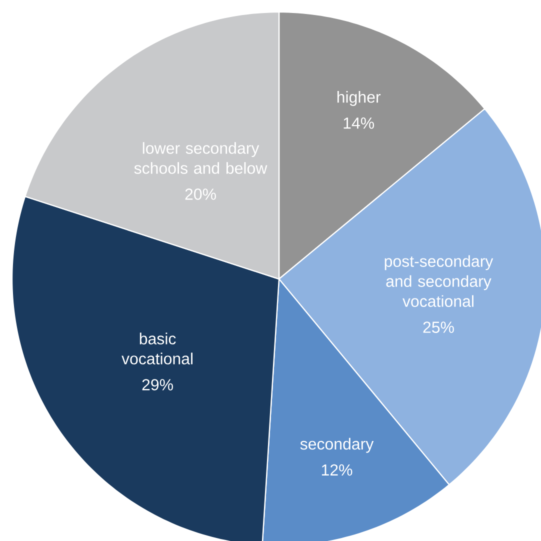 Image resolution: width=541 pixels, height=541 pixels. Describe the element at coordinates (359, 98) in the screenshot. I see `slice-label: higher` at that location.